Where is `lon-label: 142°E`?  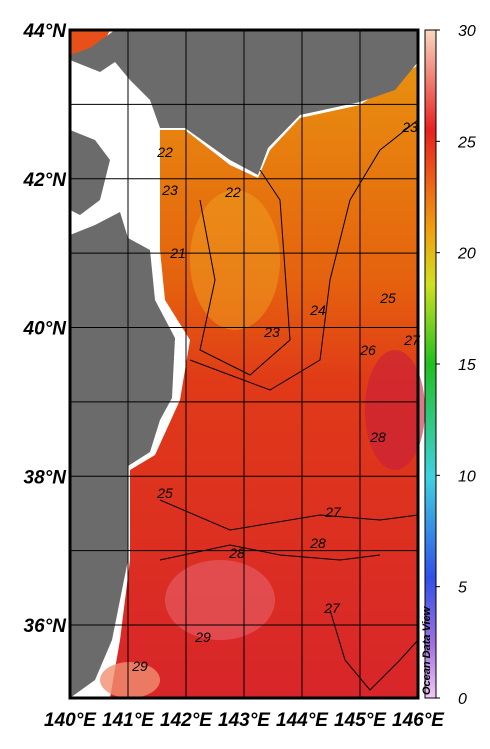
lon-label: 142°E is located at coordinates (186, 720).